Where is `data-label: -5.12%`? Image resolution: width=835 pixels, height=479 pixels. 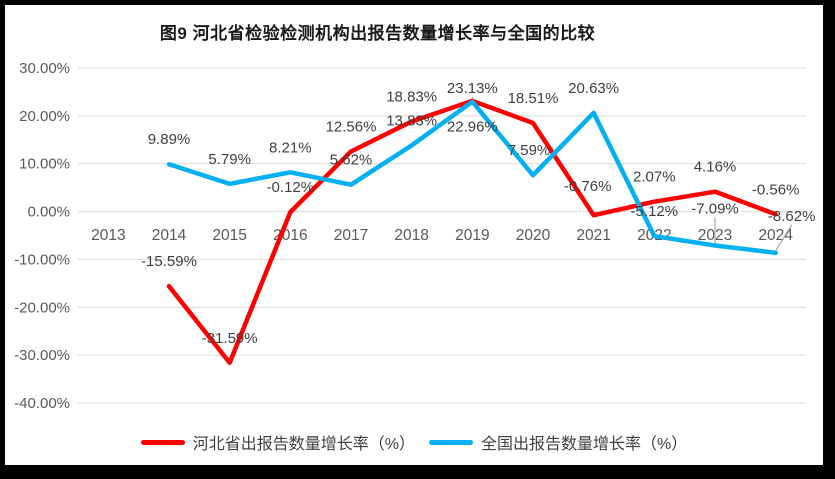 data-label: -5.12% is located at coordinates (655, 211).